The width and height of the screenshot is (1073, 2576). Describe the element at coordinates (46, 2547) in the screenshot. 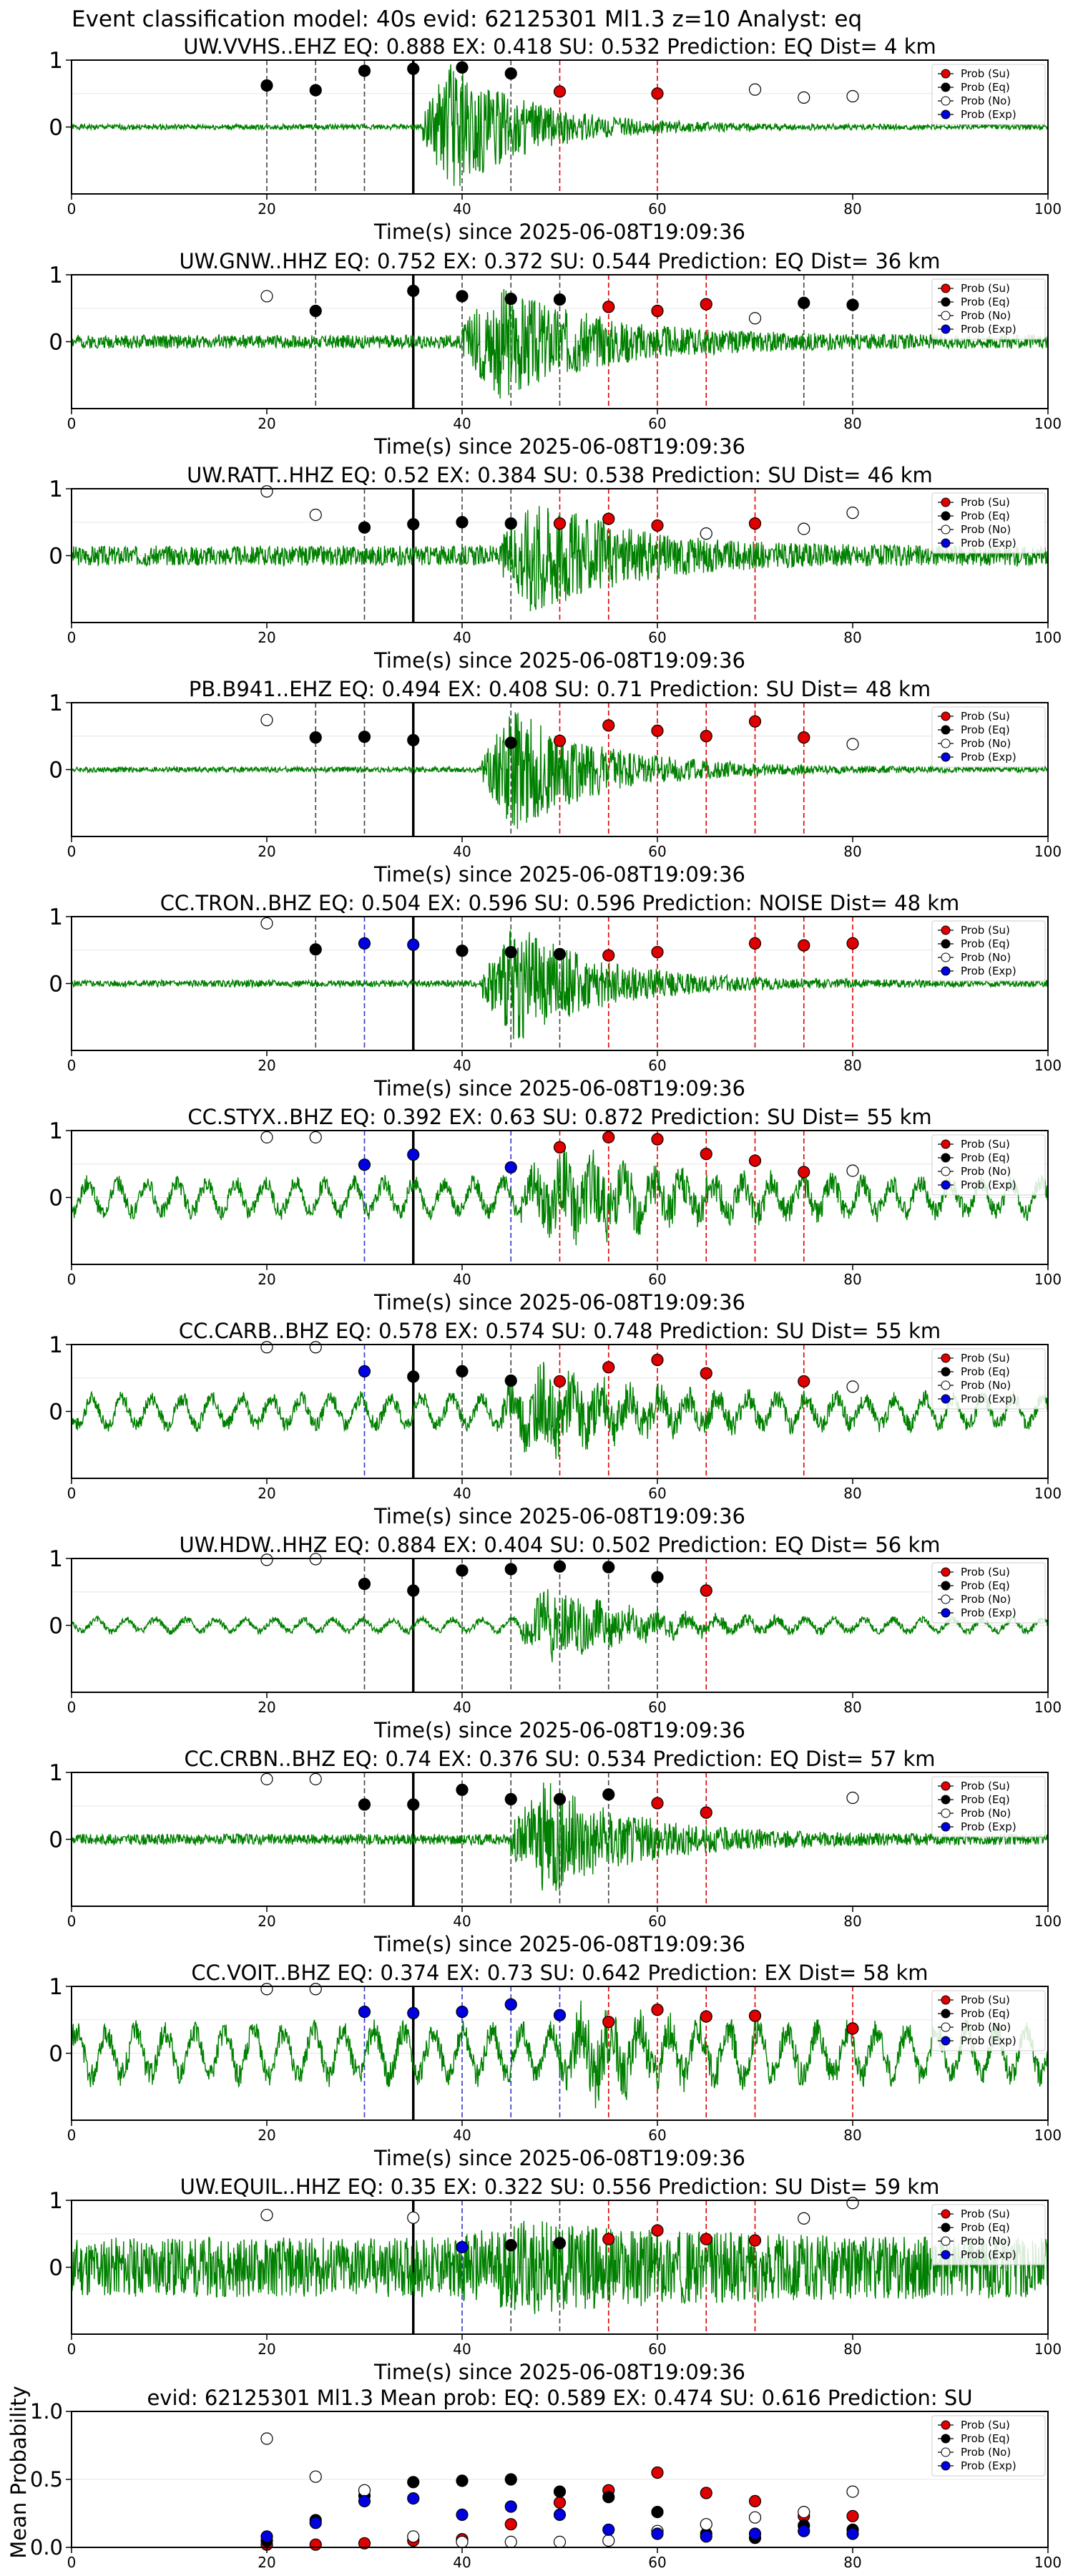

I see `y-tick-label: 0.0` at that location.